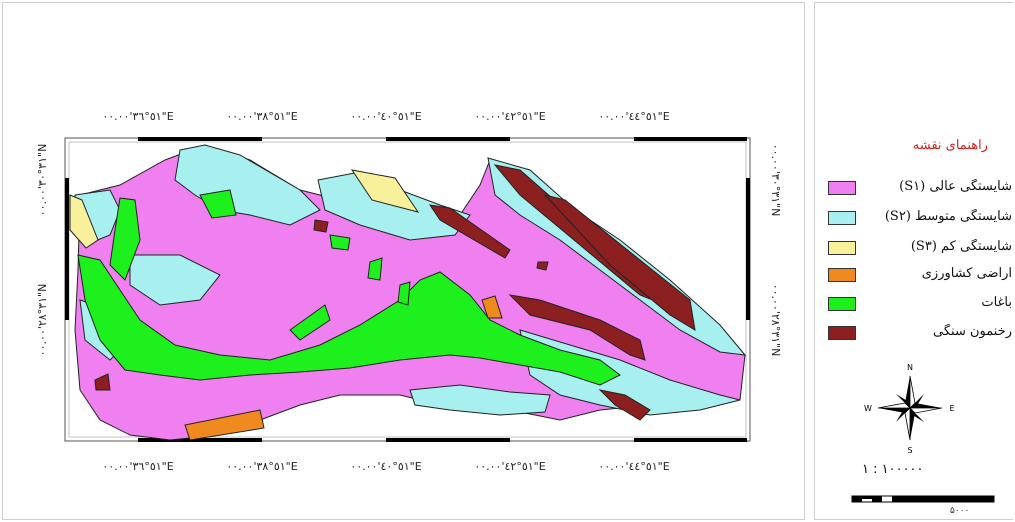 This screenshot has width=1015, height=522. Describe the element at coordinates (910, 367) in the screenshot. I see `north-label: N` at that location.